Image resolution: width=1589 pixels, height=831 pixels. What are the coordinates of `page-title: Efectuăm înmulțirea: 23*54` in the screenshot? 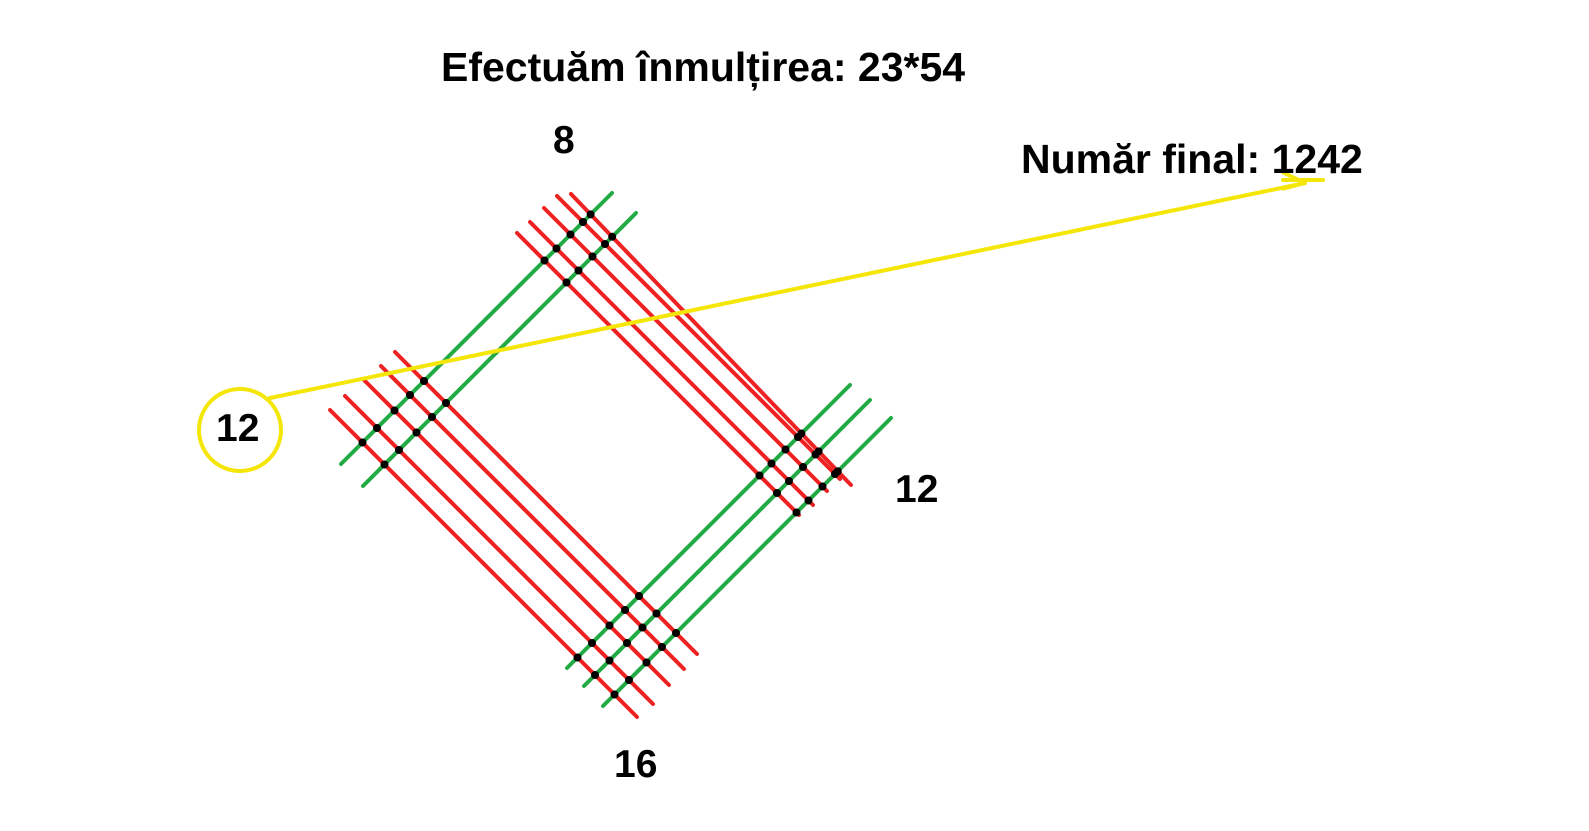 It's located at (703, 67).